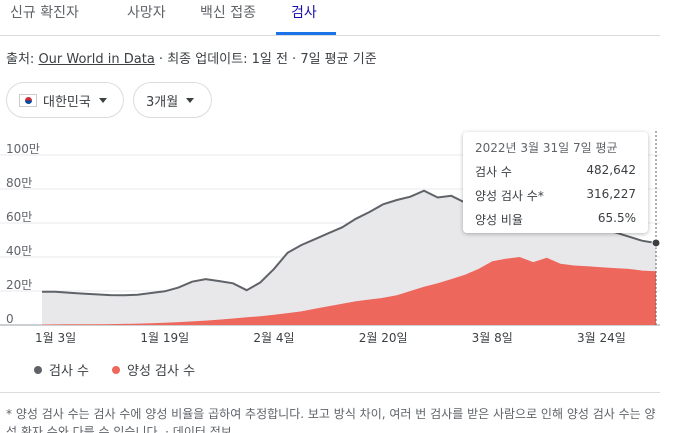  What do you see at coordinates (146, 13) in the screenshot?
I see `tab-deaths: 사망자` at bounding box center [146, 13].